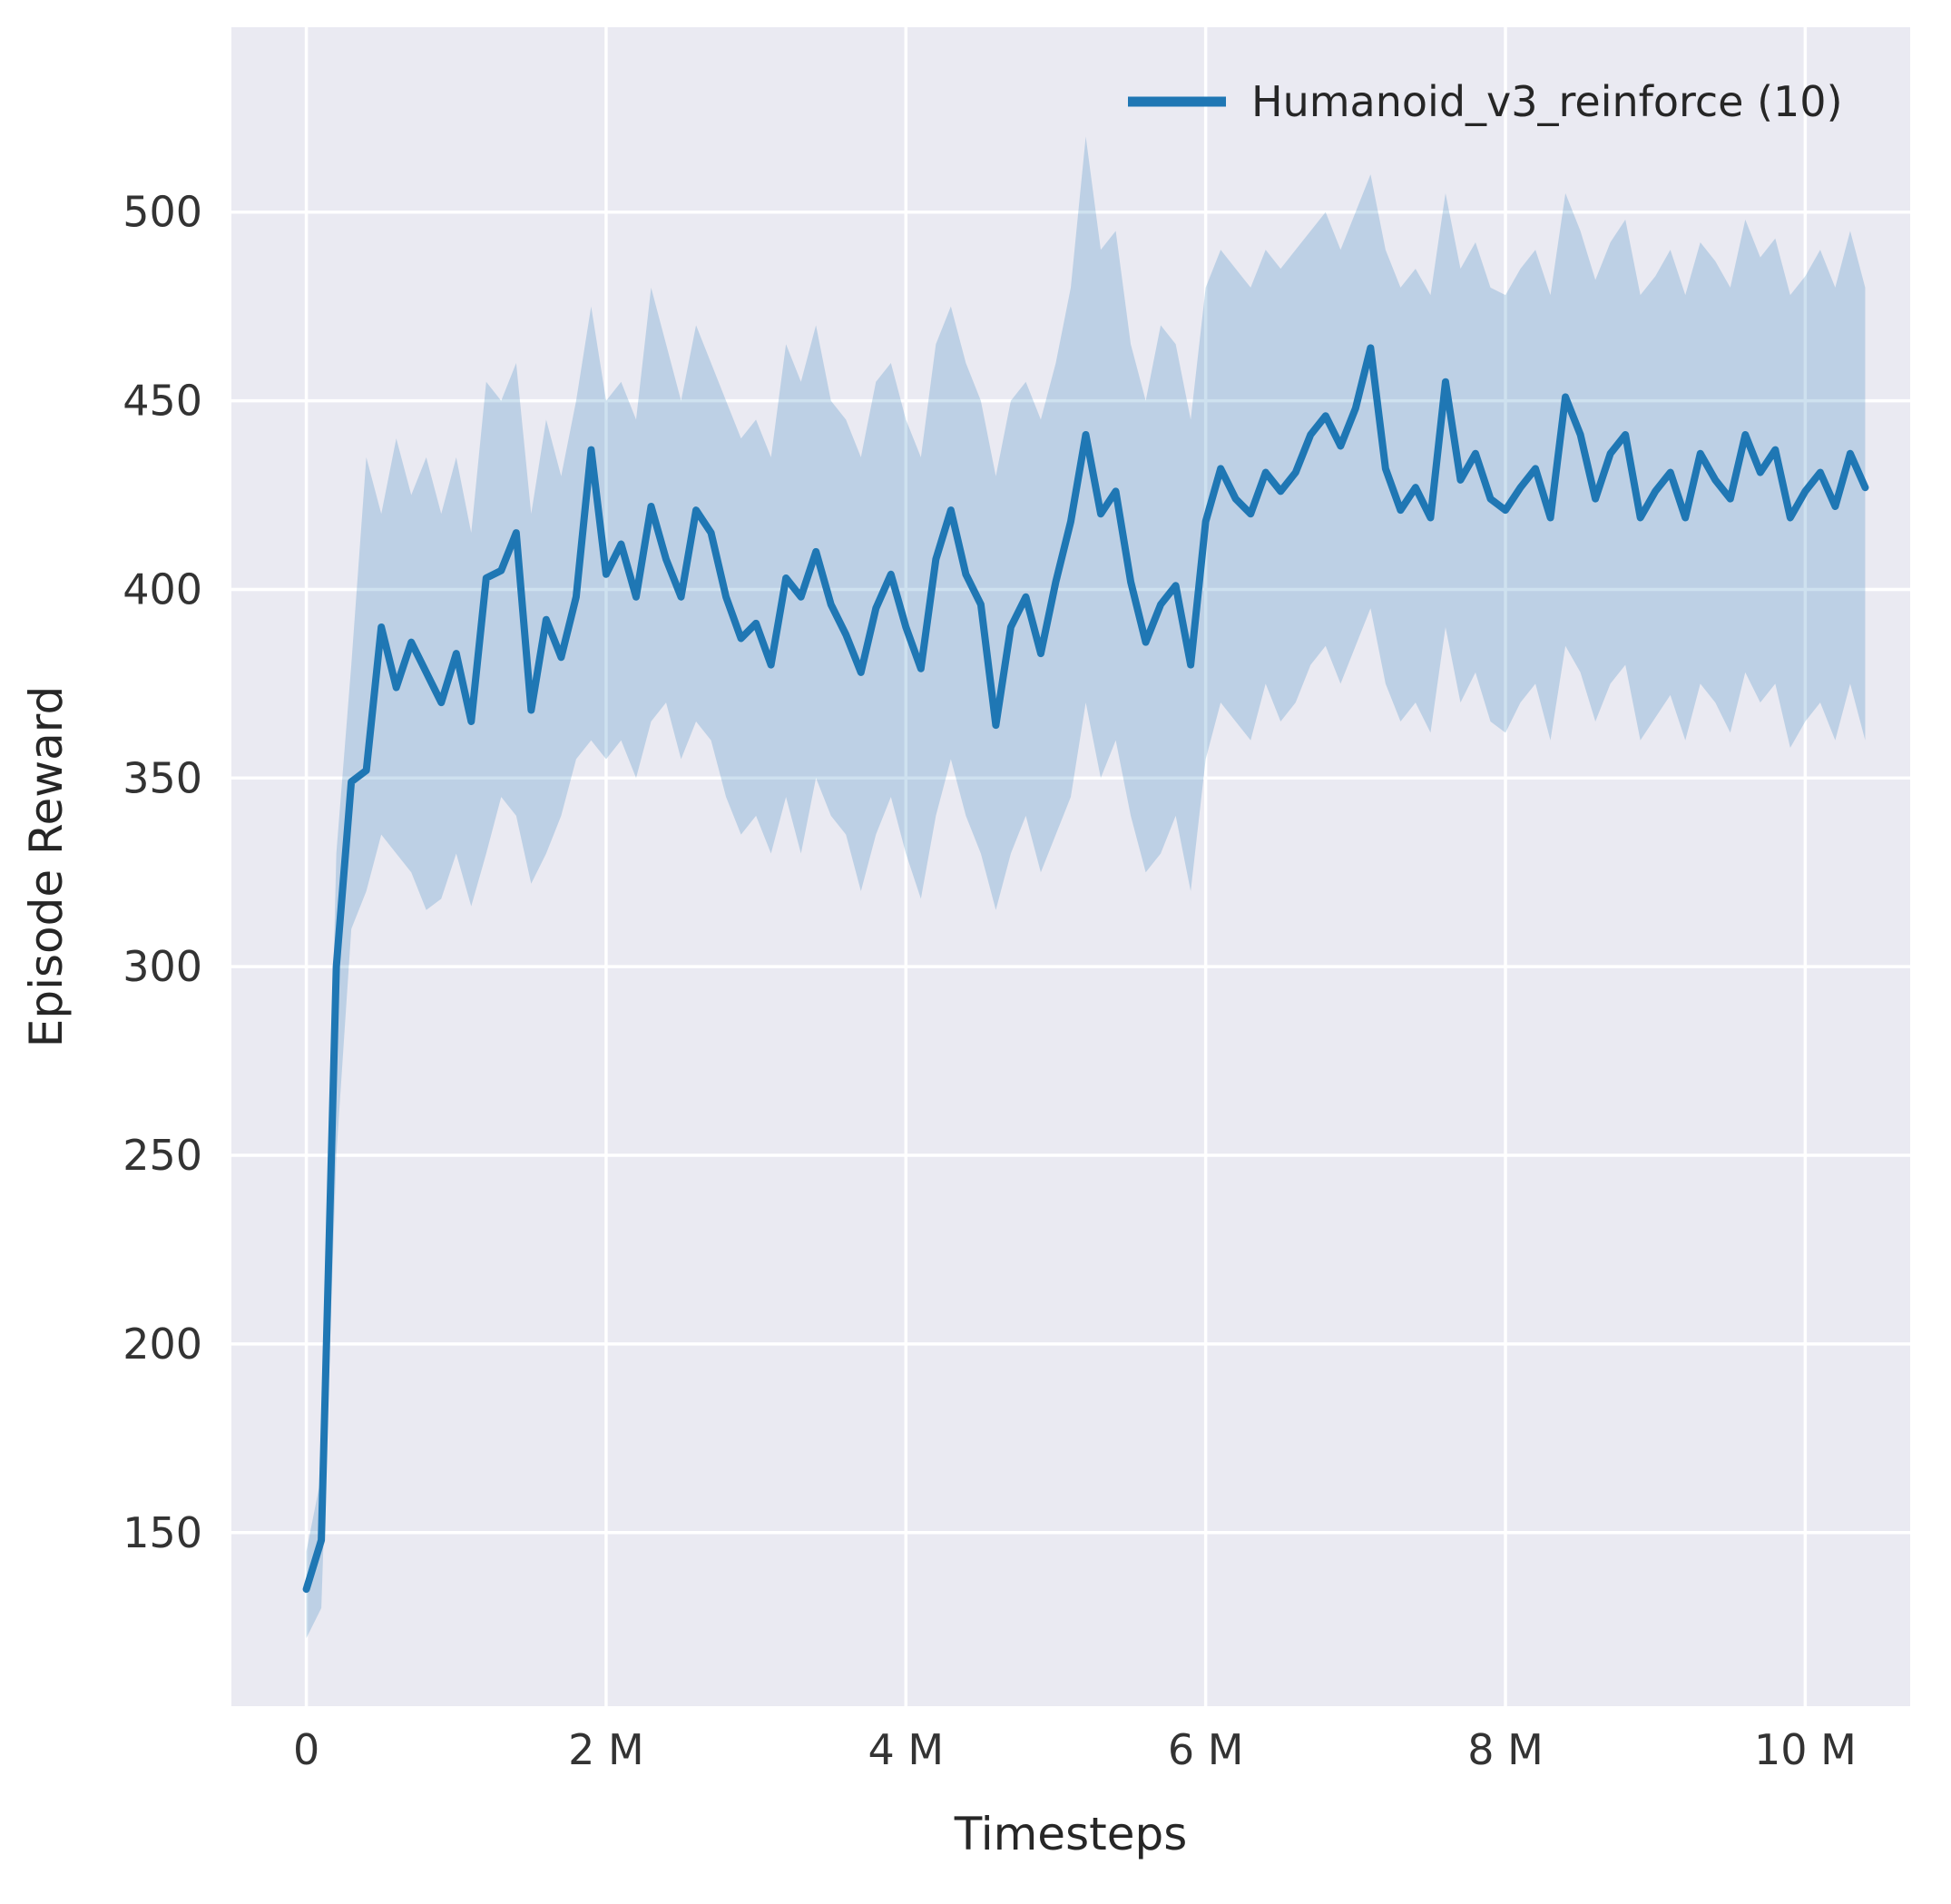  Describe the element at coordinates (163, 589) in the screenshot. I see `y-tick-label: 400` at that location.